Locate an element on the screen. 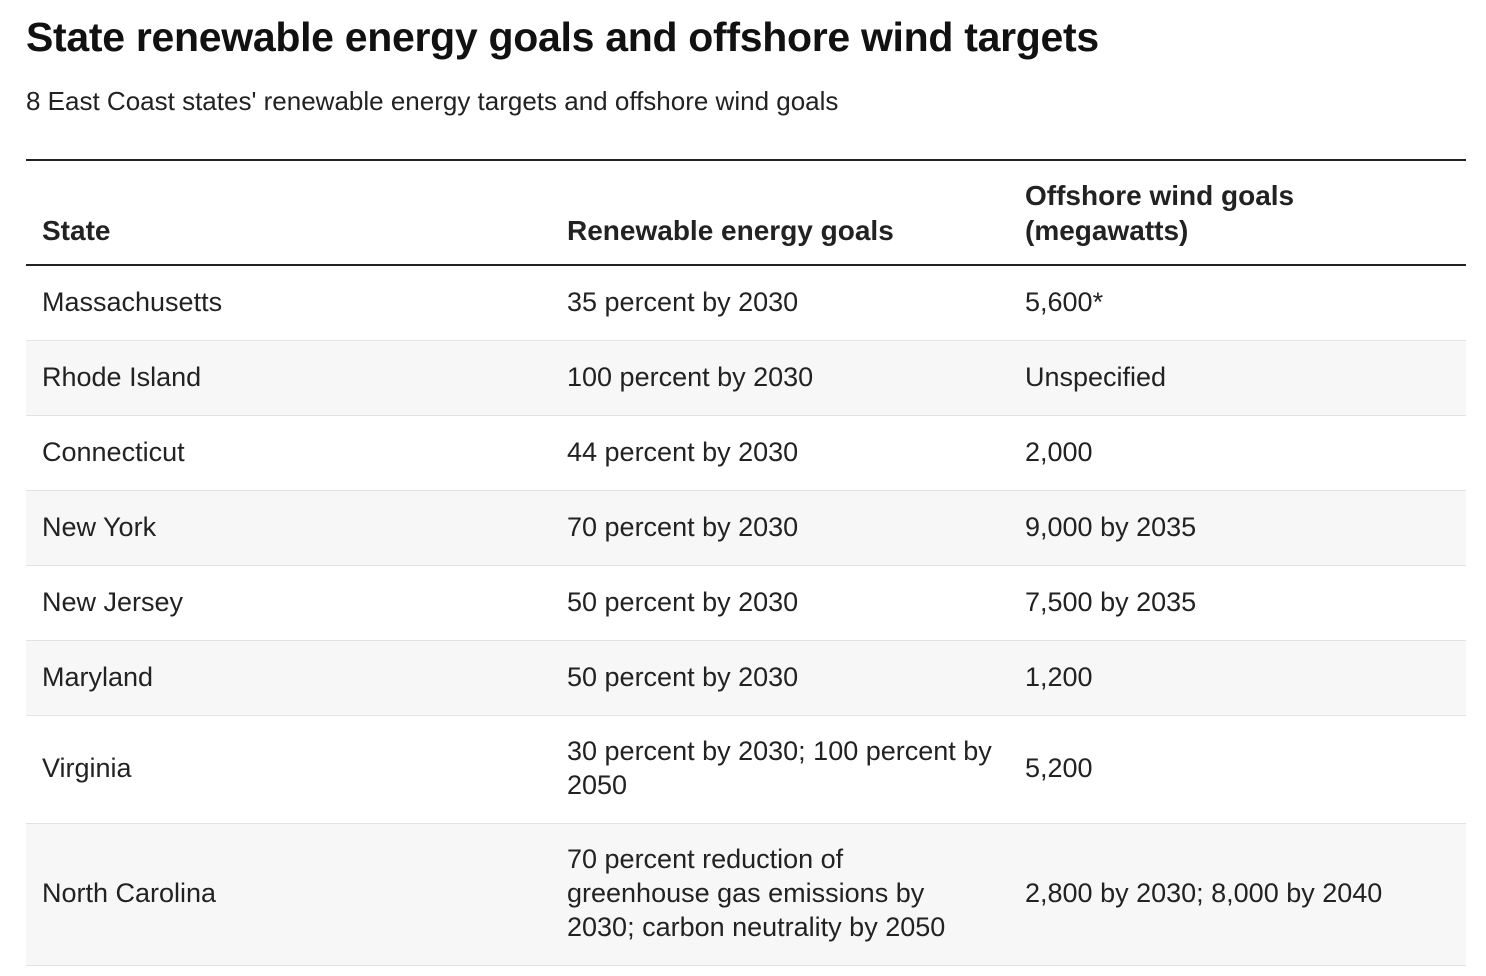  cell-state: Connecticut is located at coordinates (288, 453).